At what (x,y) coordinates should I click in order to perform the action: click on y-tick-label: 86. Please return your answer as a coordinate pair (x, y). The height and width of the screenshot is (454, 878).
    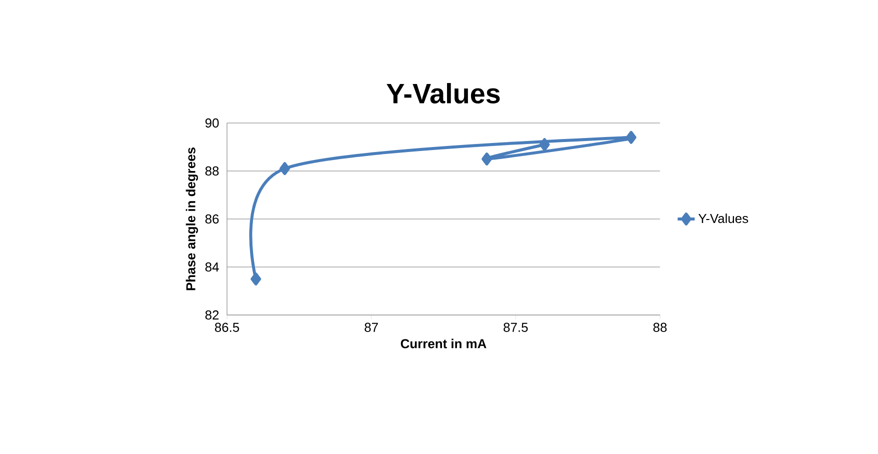
    Looking at the image, I should click on (212, 219).